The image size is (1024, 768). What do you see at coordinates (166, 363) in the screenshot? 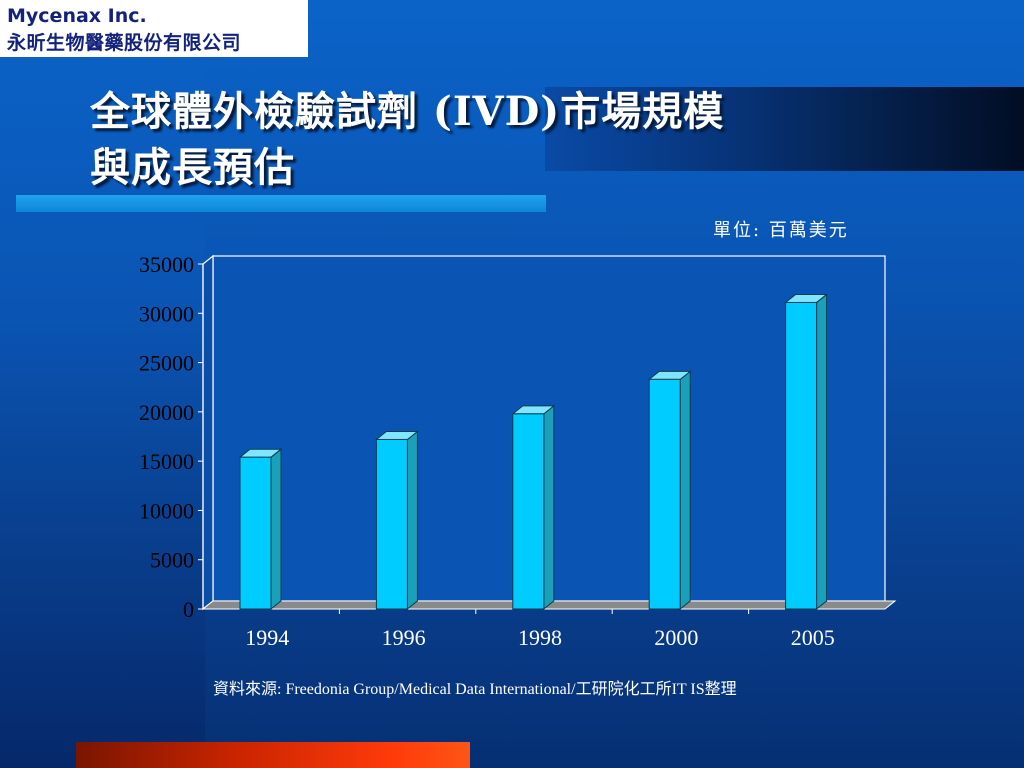
I see `y-tick-label: 25000` at bounding box center [166, 363].